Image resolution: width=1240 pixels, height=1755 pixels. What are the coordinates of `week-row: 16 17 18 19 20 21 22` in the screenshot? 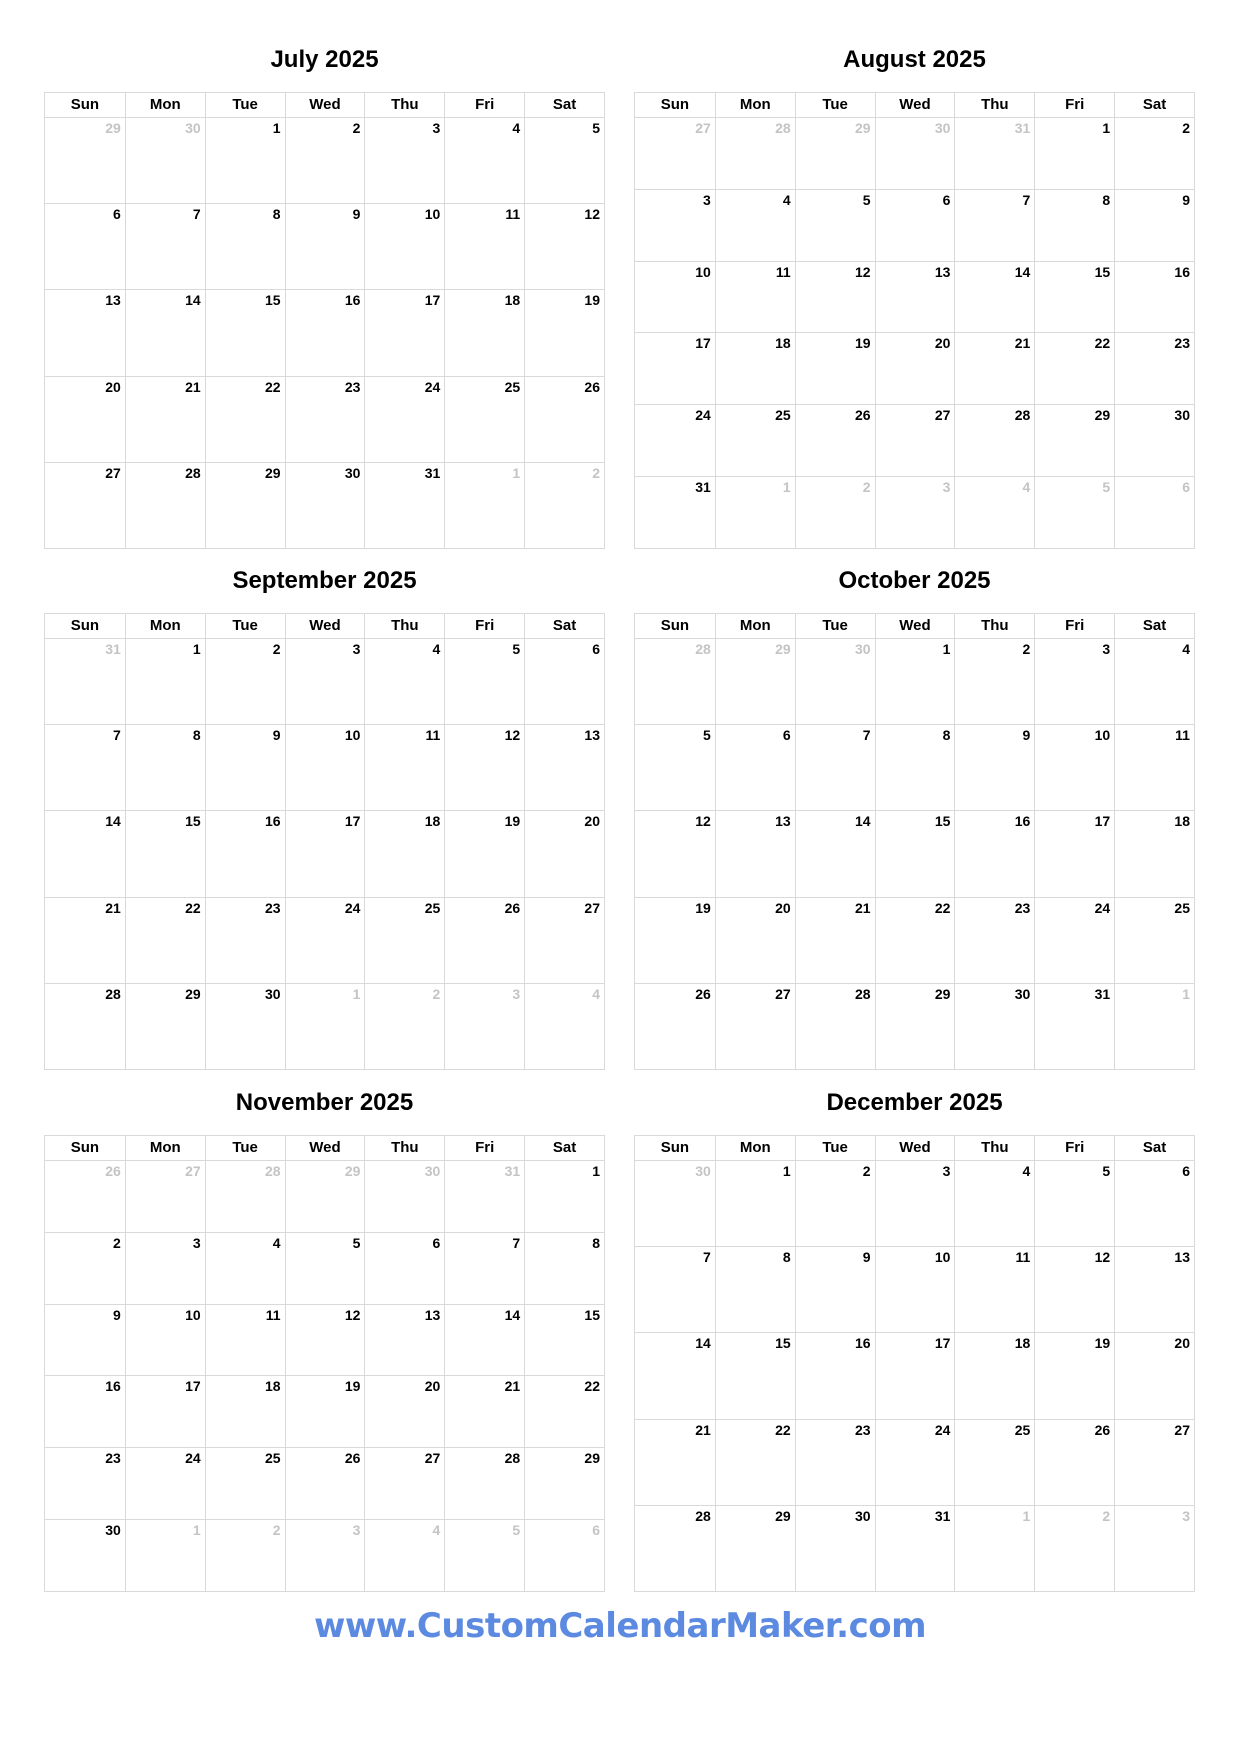 It's located at (324, 1411).